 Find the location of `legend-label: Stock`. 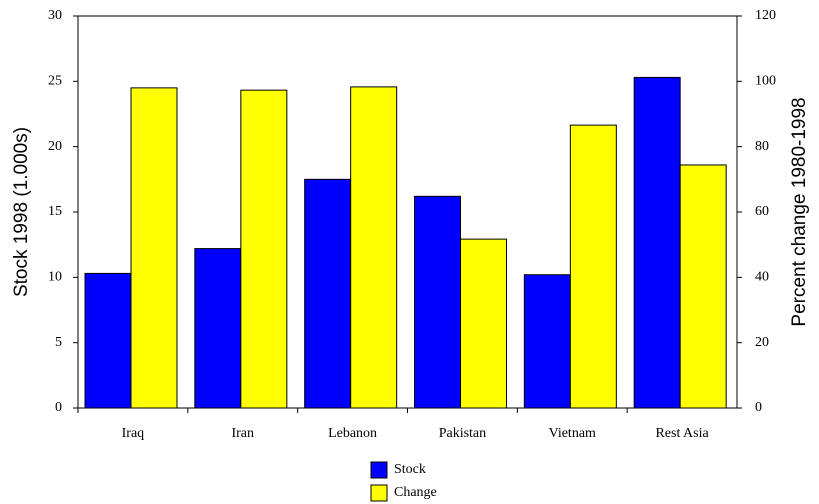

legend-label: Stock is located at coordinates (410, 469).